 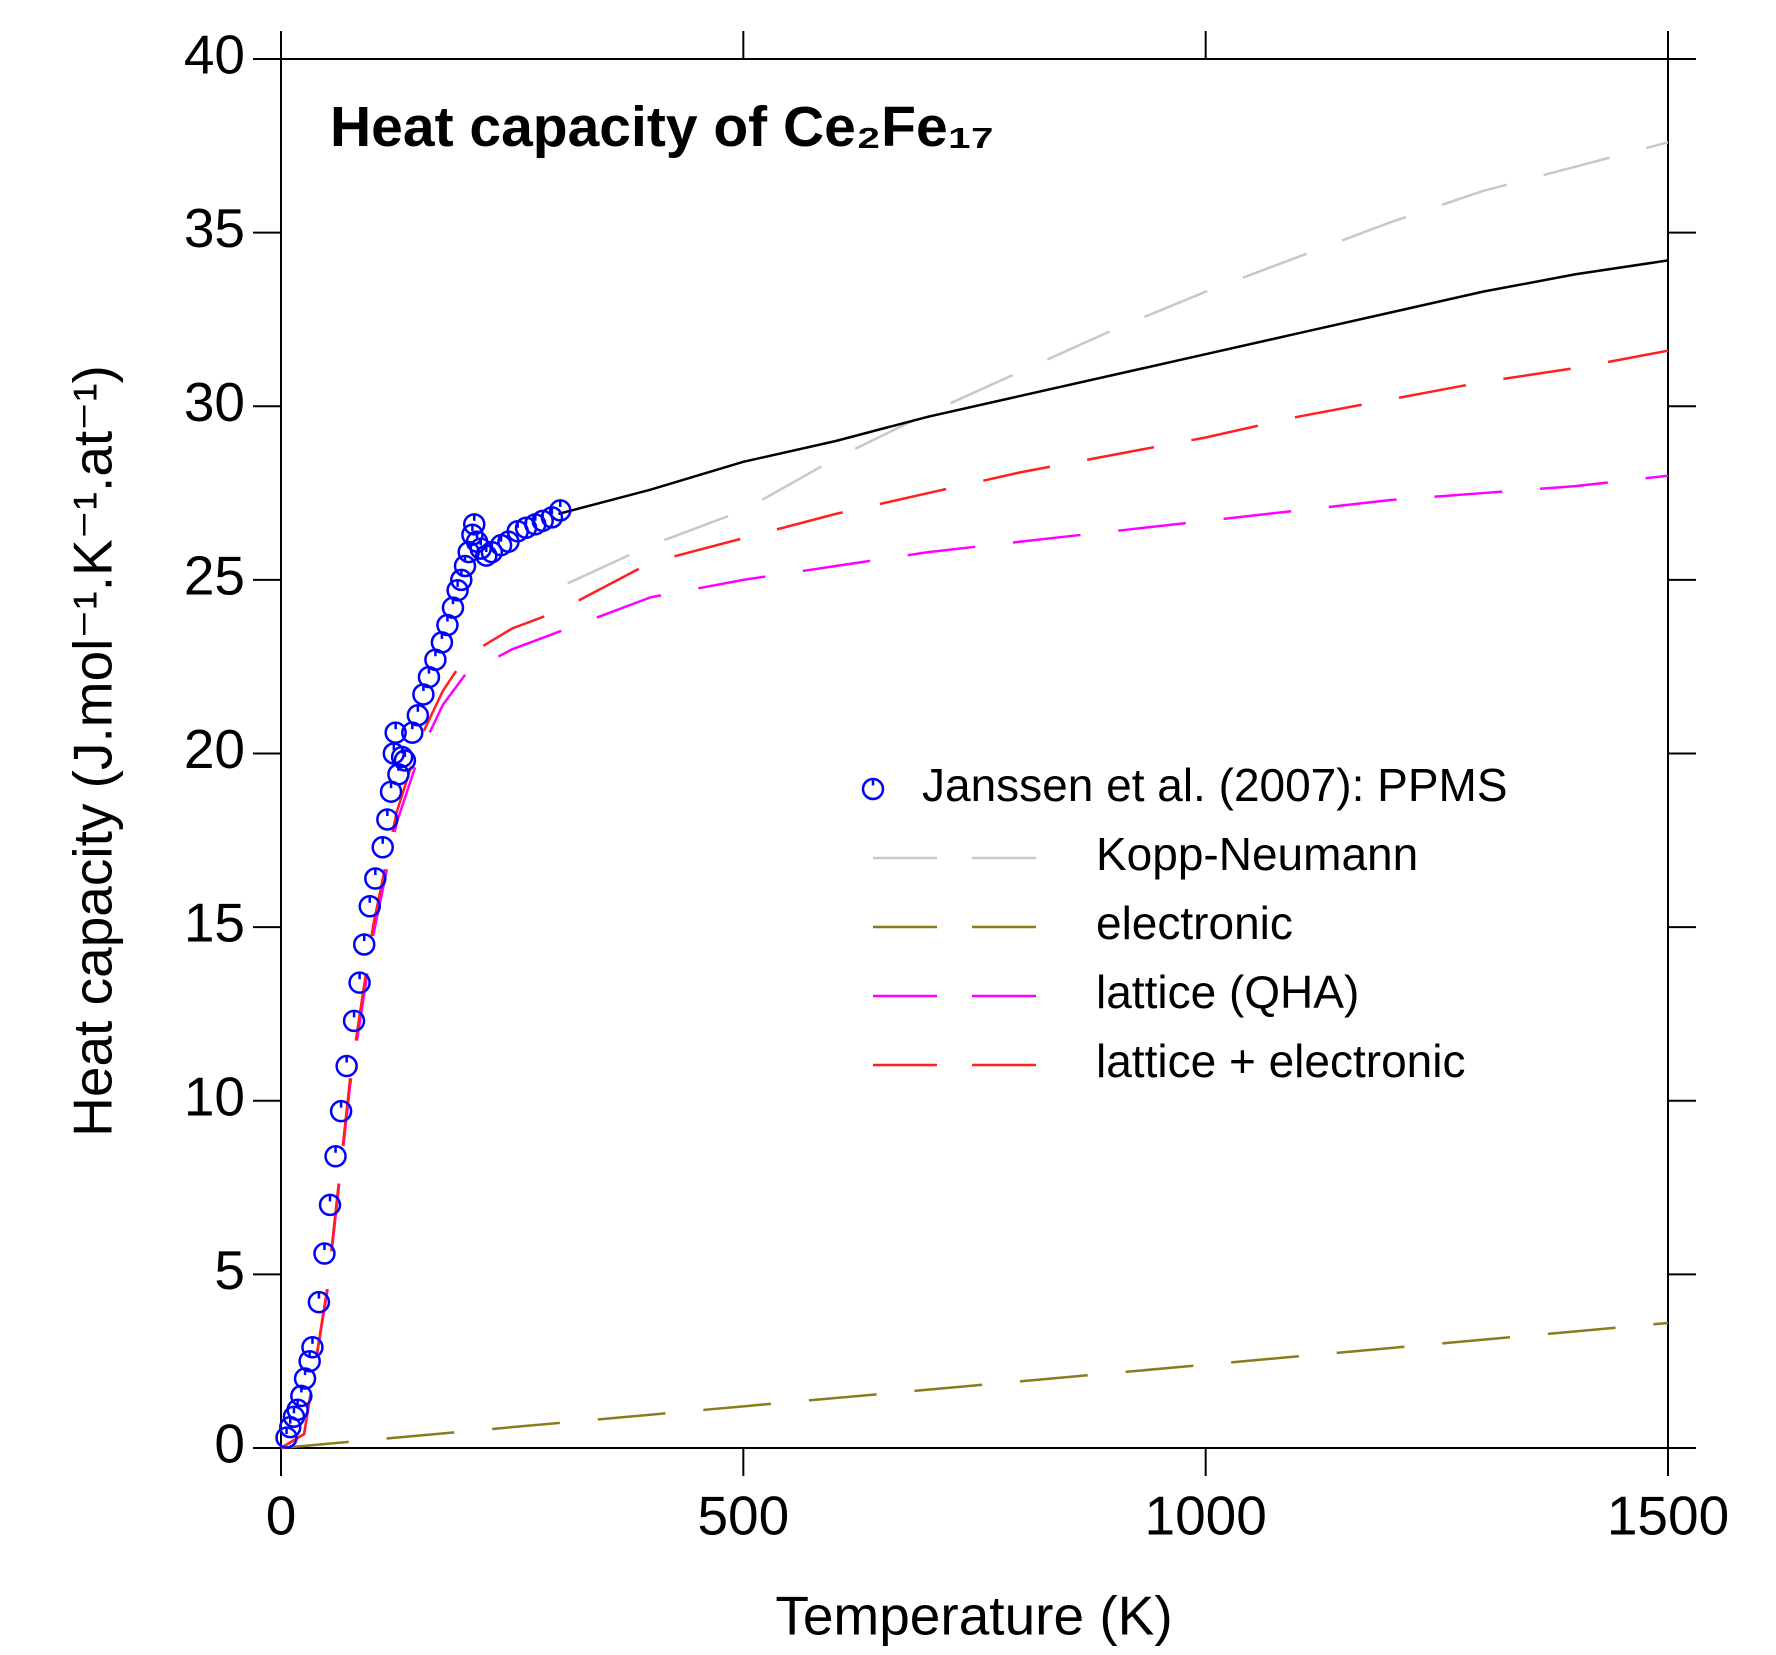 What do you see at coordinates (229, 1270) in the screenshot?
I see `y-tick-label: 5` at bounding box center [229, 1270].